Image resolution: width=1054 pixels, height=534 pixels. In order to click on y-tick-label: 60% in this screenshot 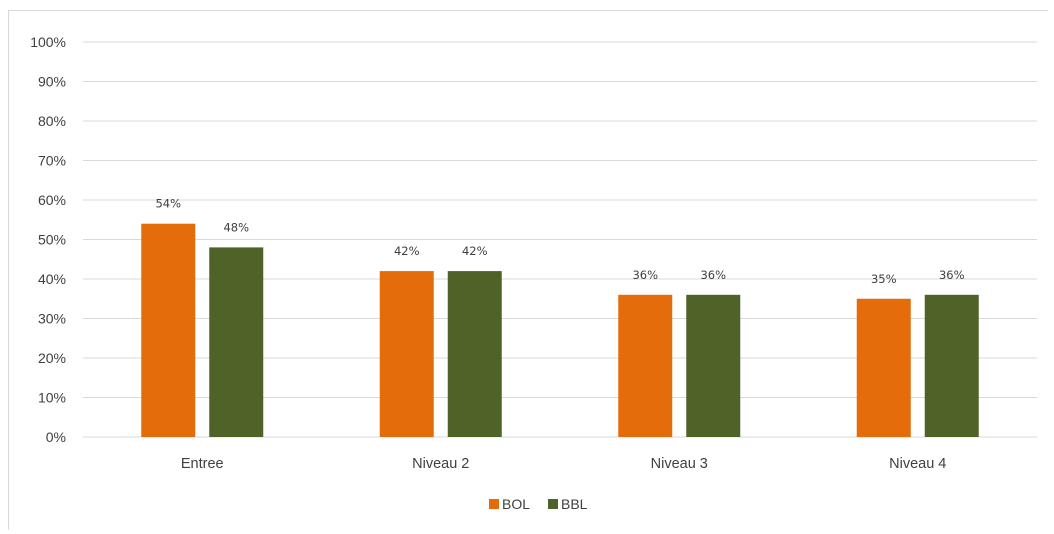, I will do `click(52, 200)`.